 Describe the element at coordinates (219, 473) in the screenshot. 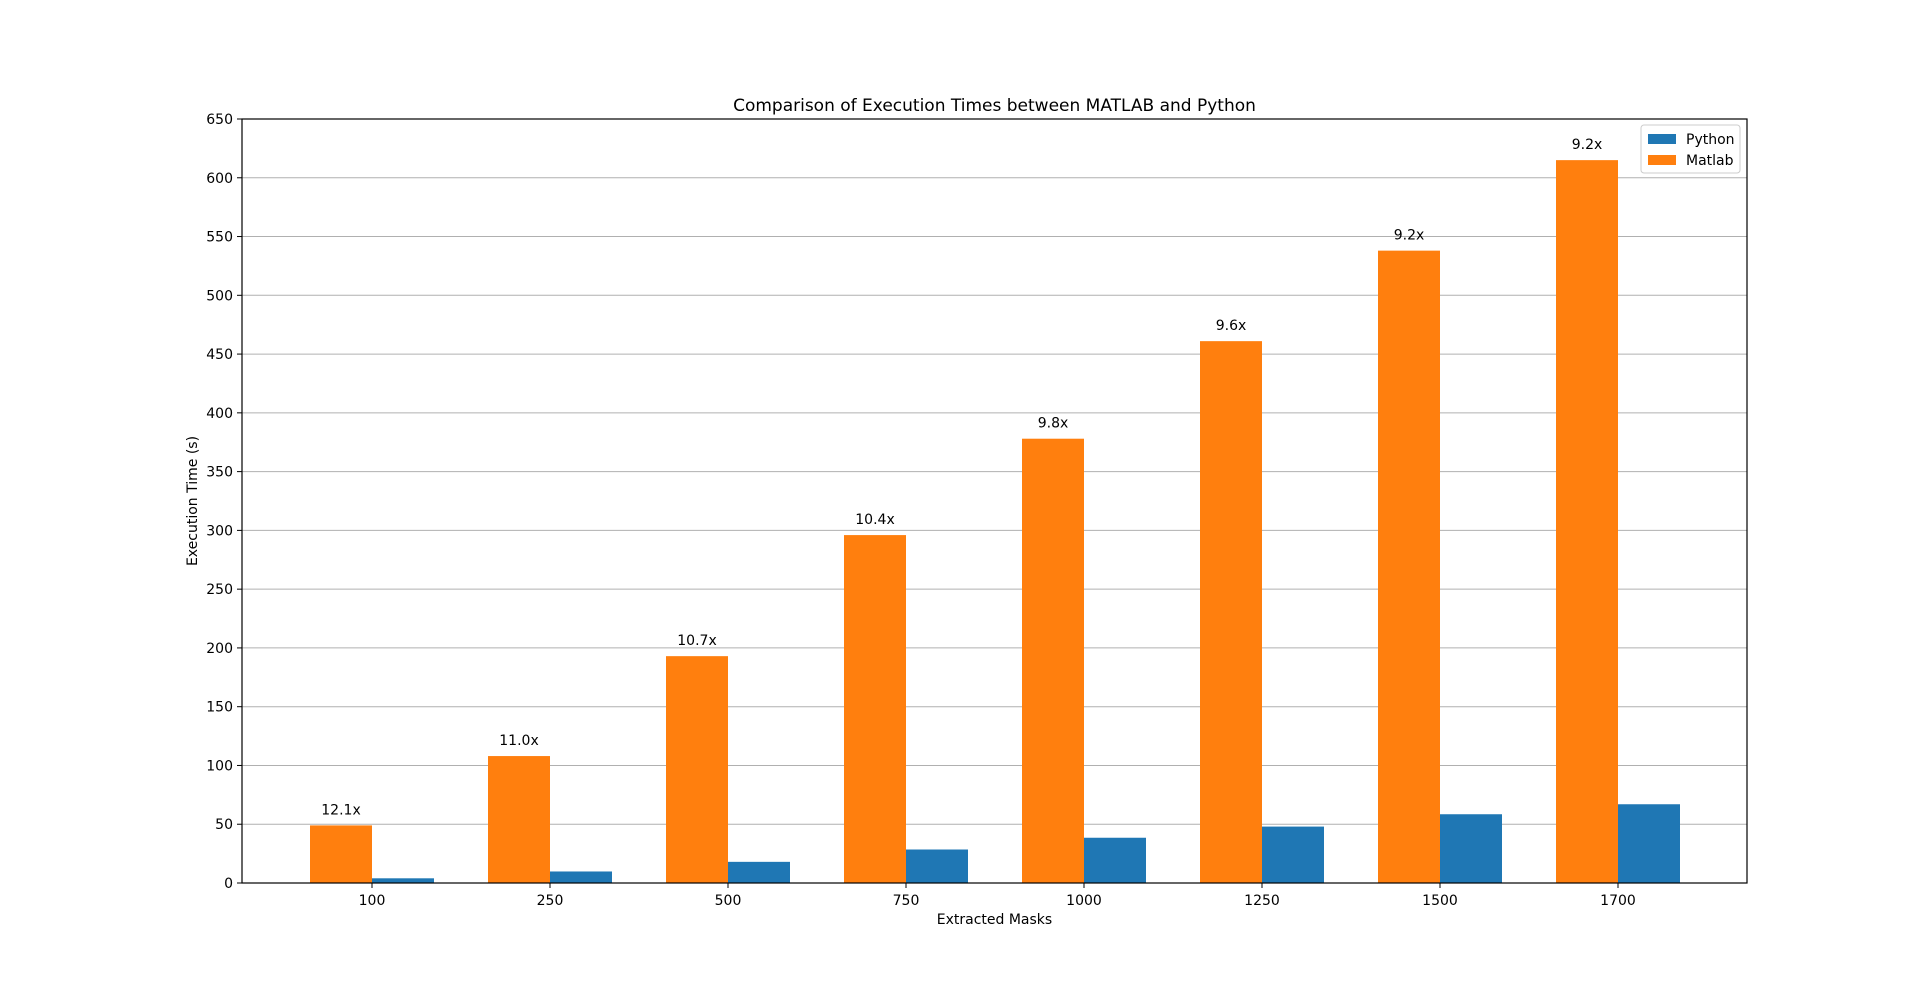

I see `y-tick-label: 350` at that location.